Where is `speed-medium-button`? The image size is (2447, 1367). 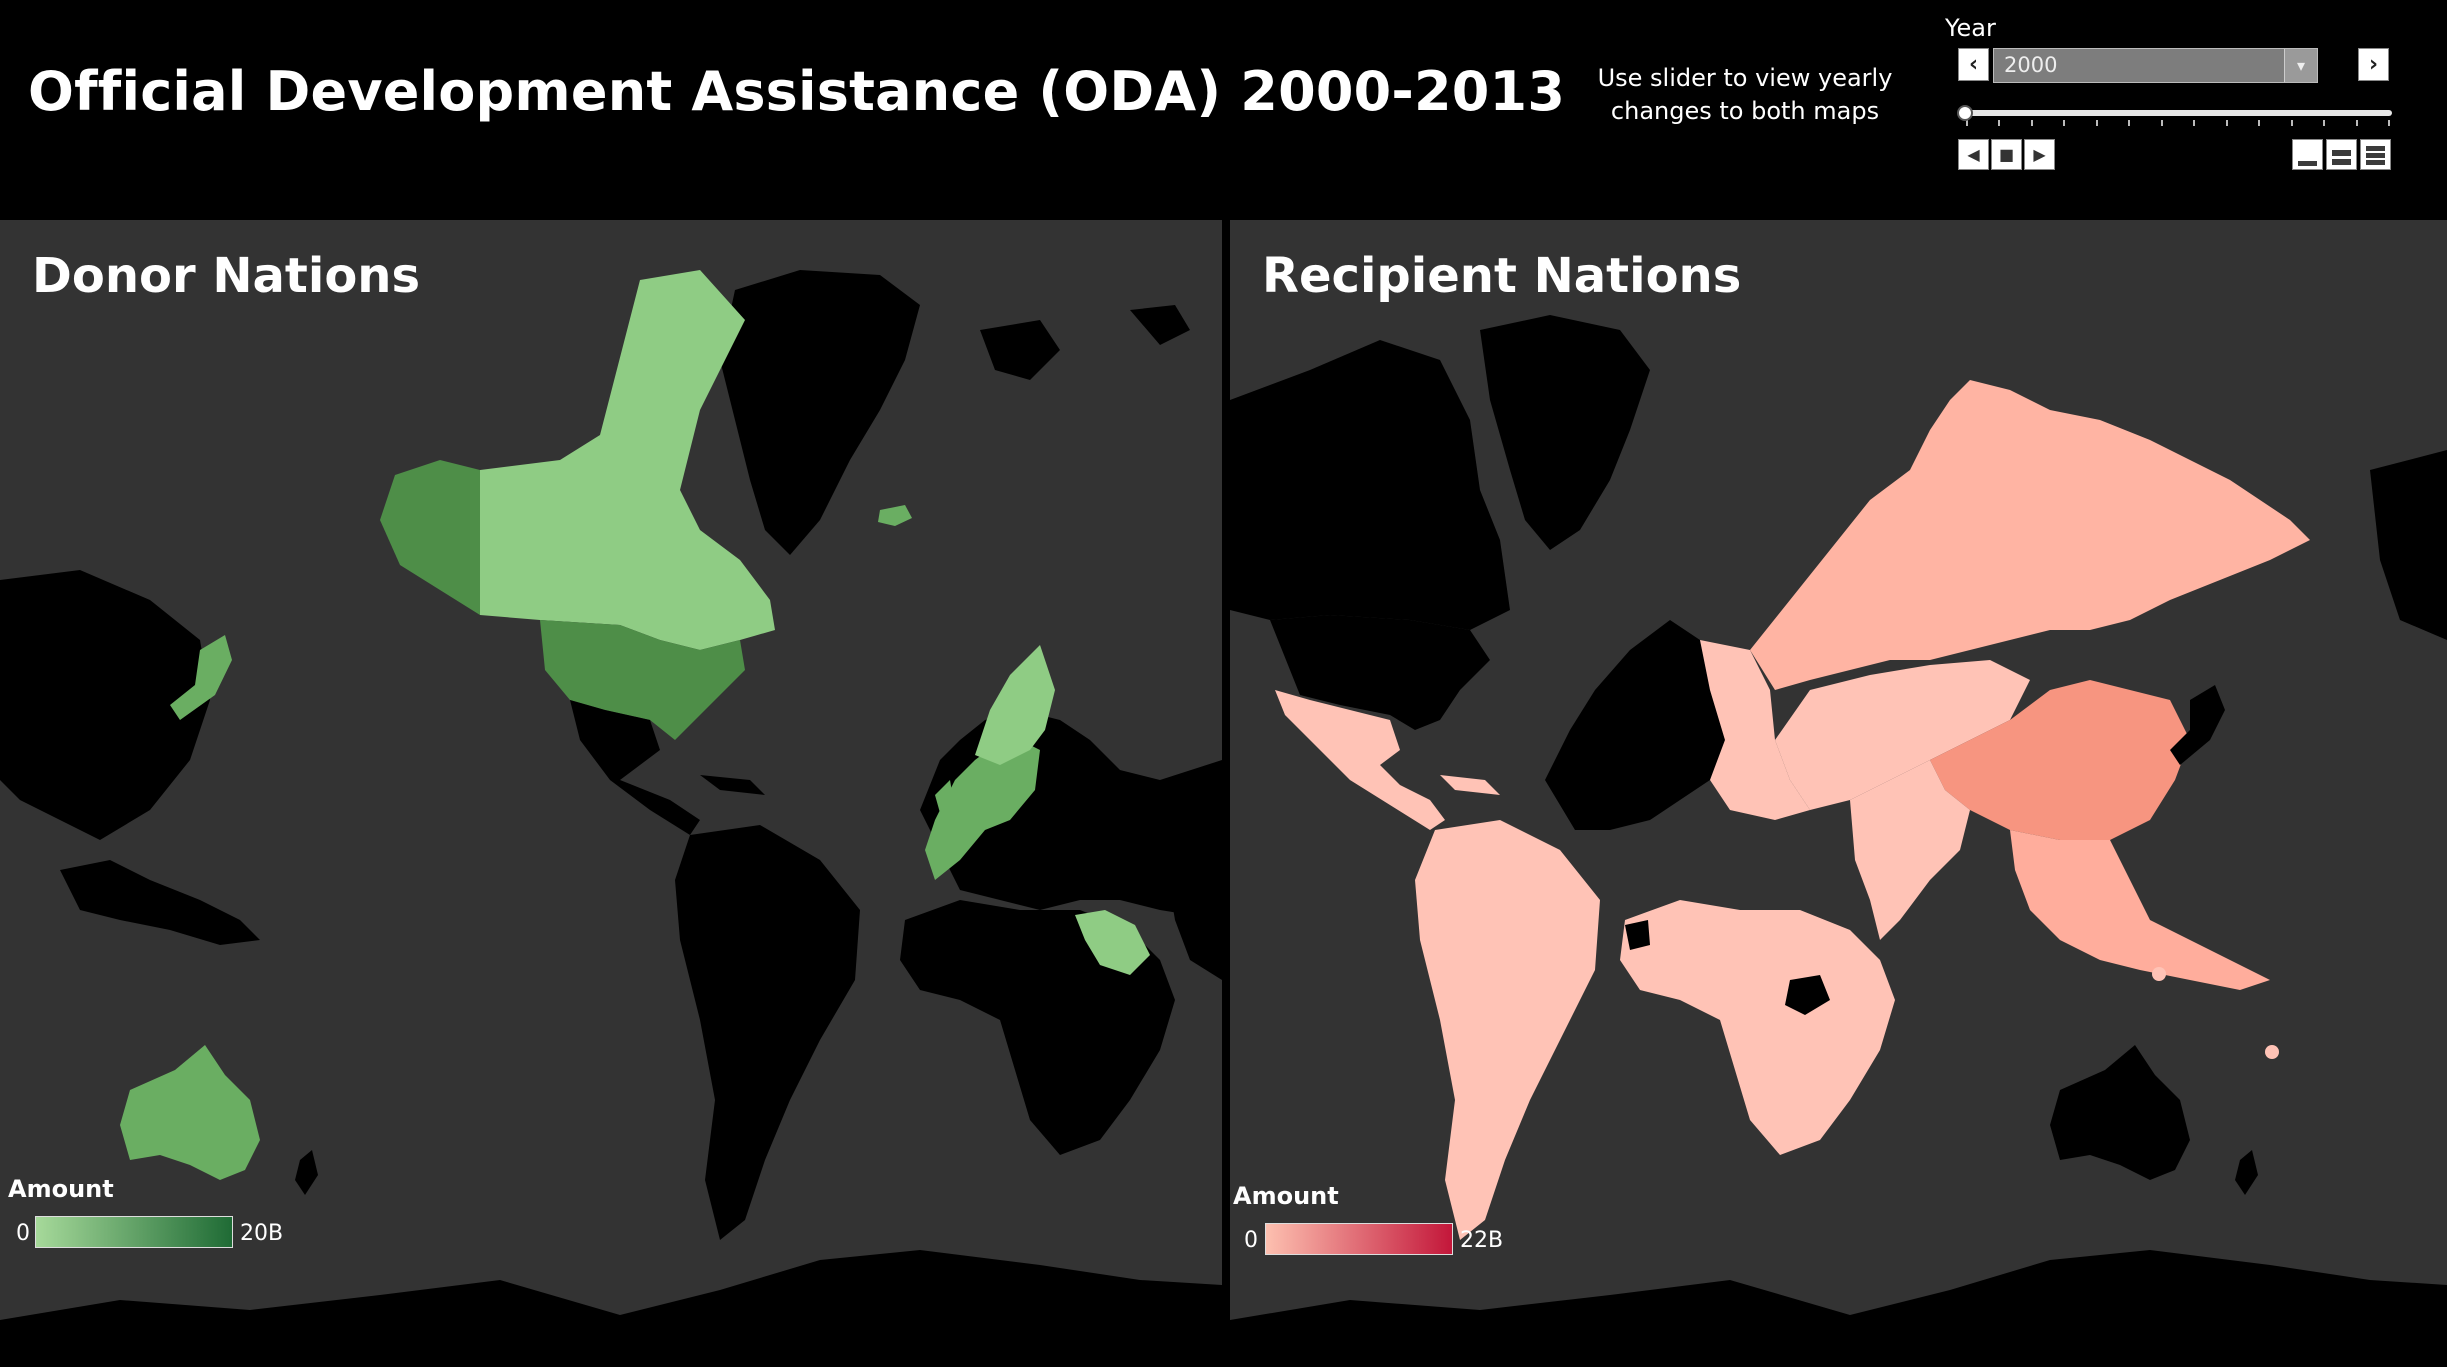
speed-medium-button is located at coordinates (2341, 154).